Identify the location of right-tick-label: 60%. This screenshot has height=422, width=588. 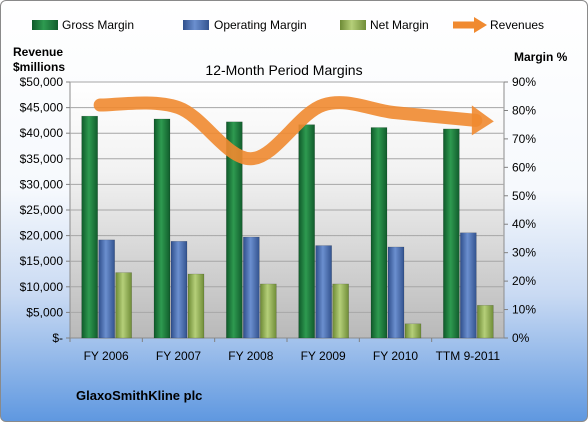
(524, 167).